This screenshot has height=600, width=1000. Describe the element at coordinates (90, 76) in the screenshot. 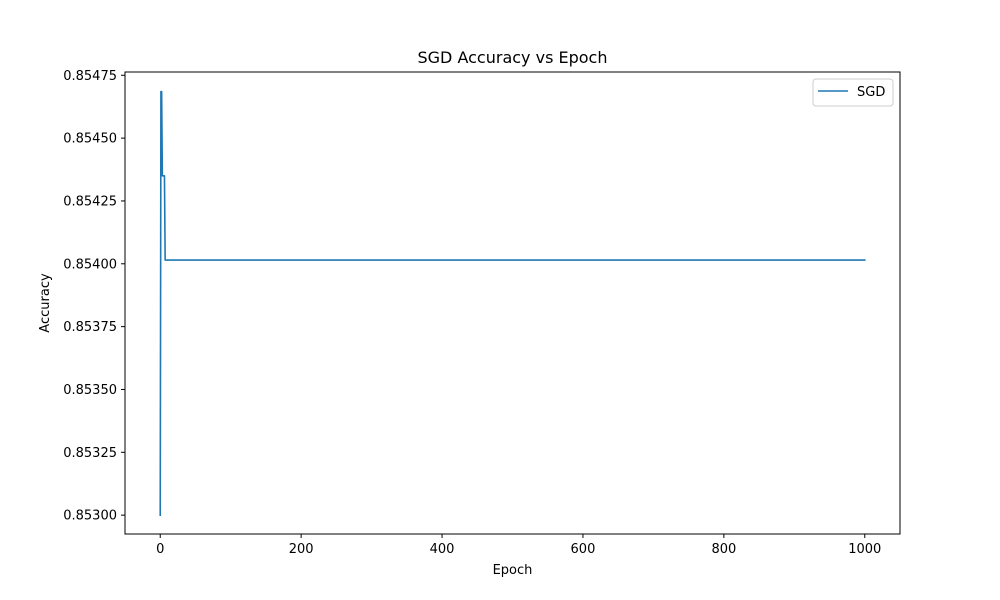

I see `y-tick-label: 0.85475` at that location.